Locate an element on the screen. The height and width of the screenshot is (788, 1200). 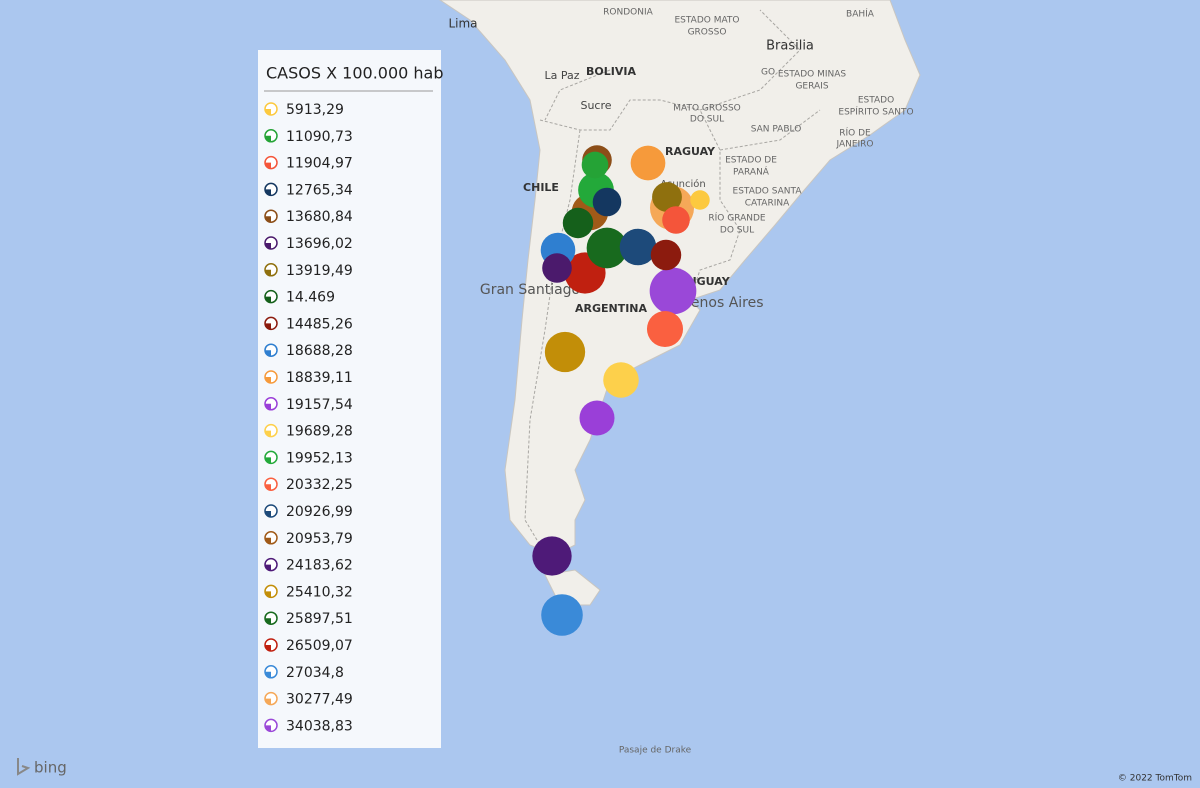
place-label: GROSSO is located at coordinates (707, 33).